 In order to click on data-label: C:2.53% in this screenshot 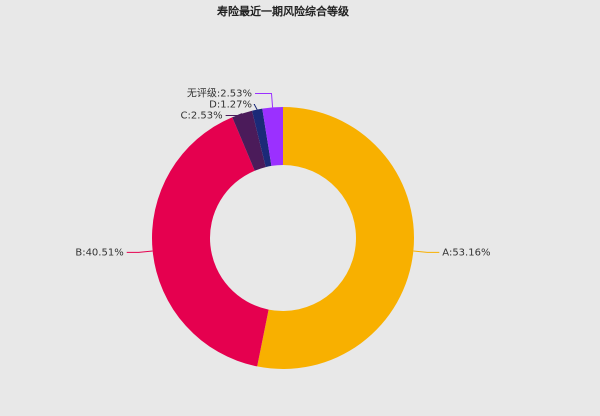, I will do `click(202, 115)`.